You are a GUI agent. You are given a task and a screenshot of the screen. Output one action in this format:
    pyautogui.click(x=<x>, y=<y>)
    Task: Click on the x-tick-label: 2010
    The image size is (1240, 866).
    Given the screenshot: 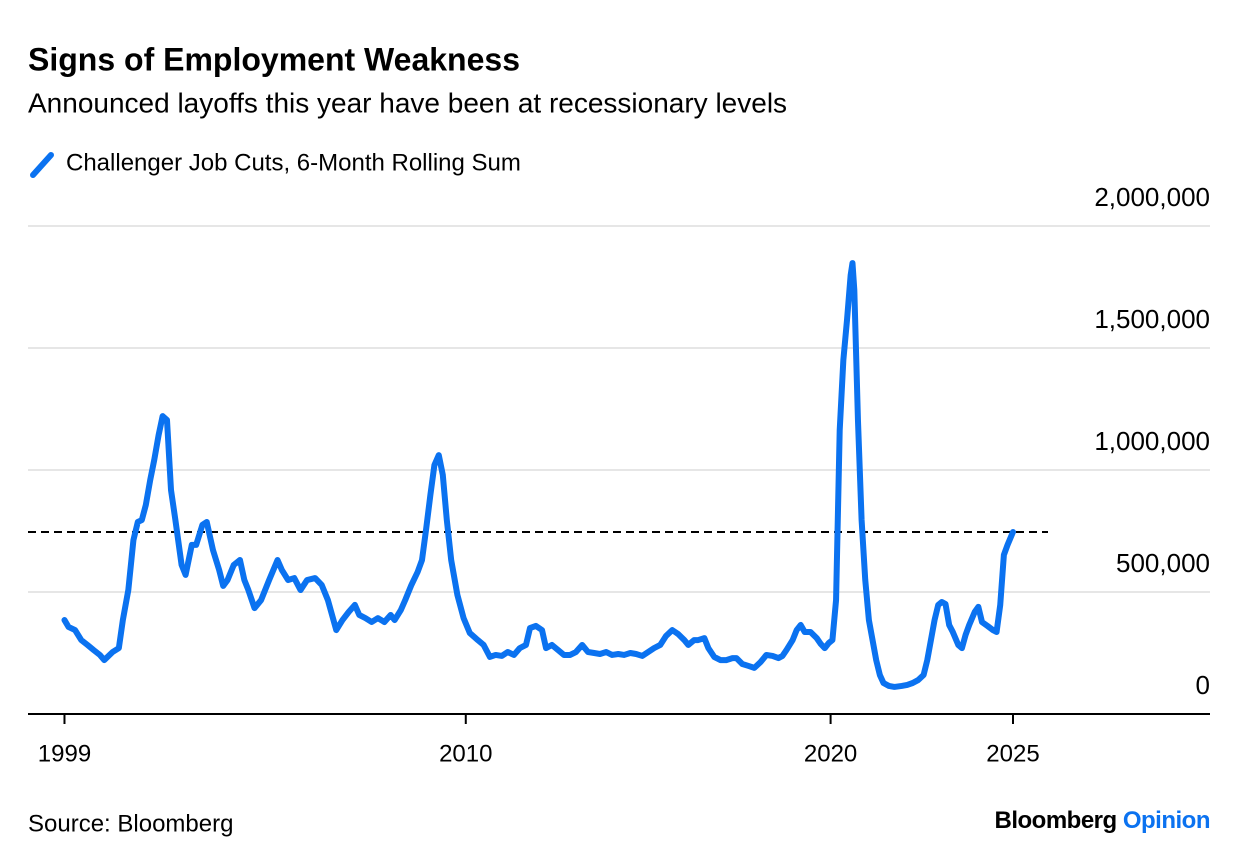 What is the action you would take?
    pyautogui.click(x=465, y=753)
    